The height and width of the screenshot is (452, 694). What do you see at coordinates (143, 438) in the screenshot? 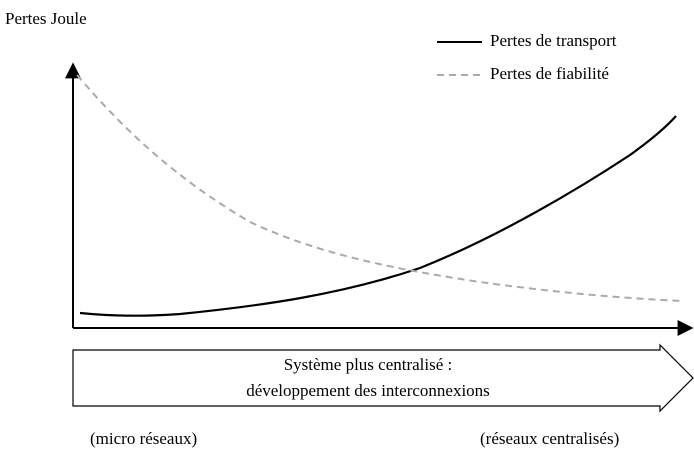
I see `x-label-left: (micro réseaux)` at bounding box center [143, 438].